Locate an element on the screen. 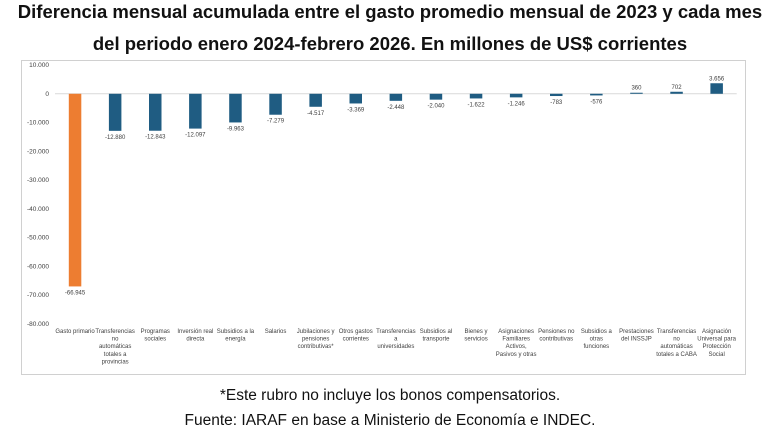 The image size is (780, 439). category-label: Jubilaciones y pensiones contributivas* is located at coordinates (316, 339).